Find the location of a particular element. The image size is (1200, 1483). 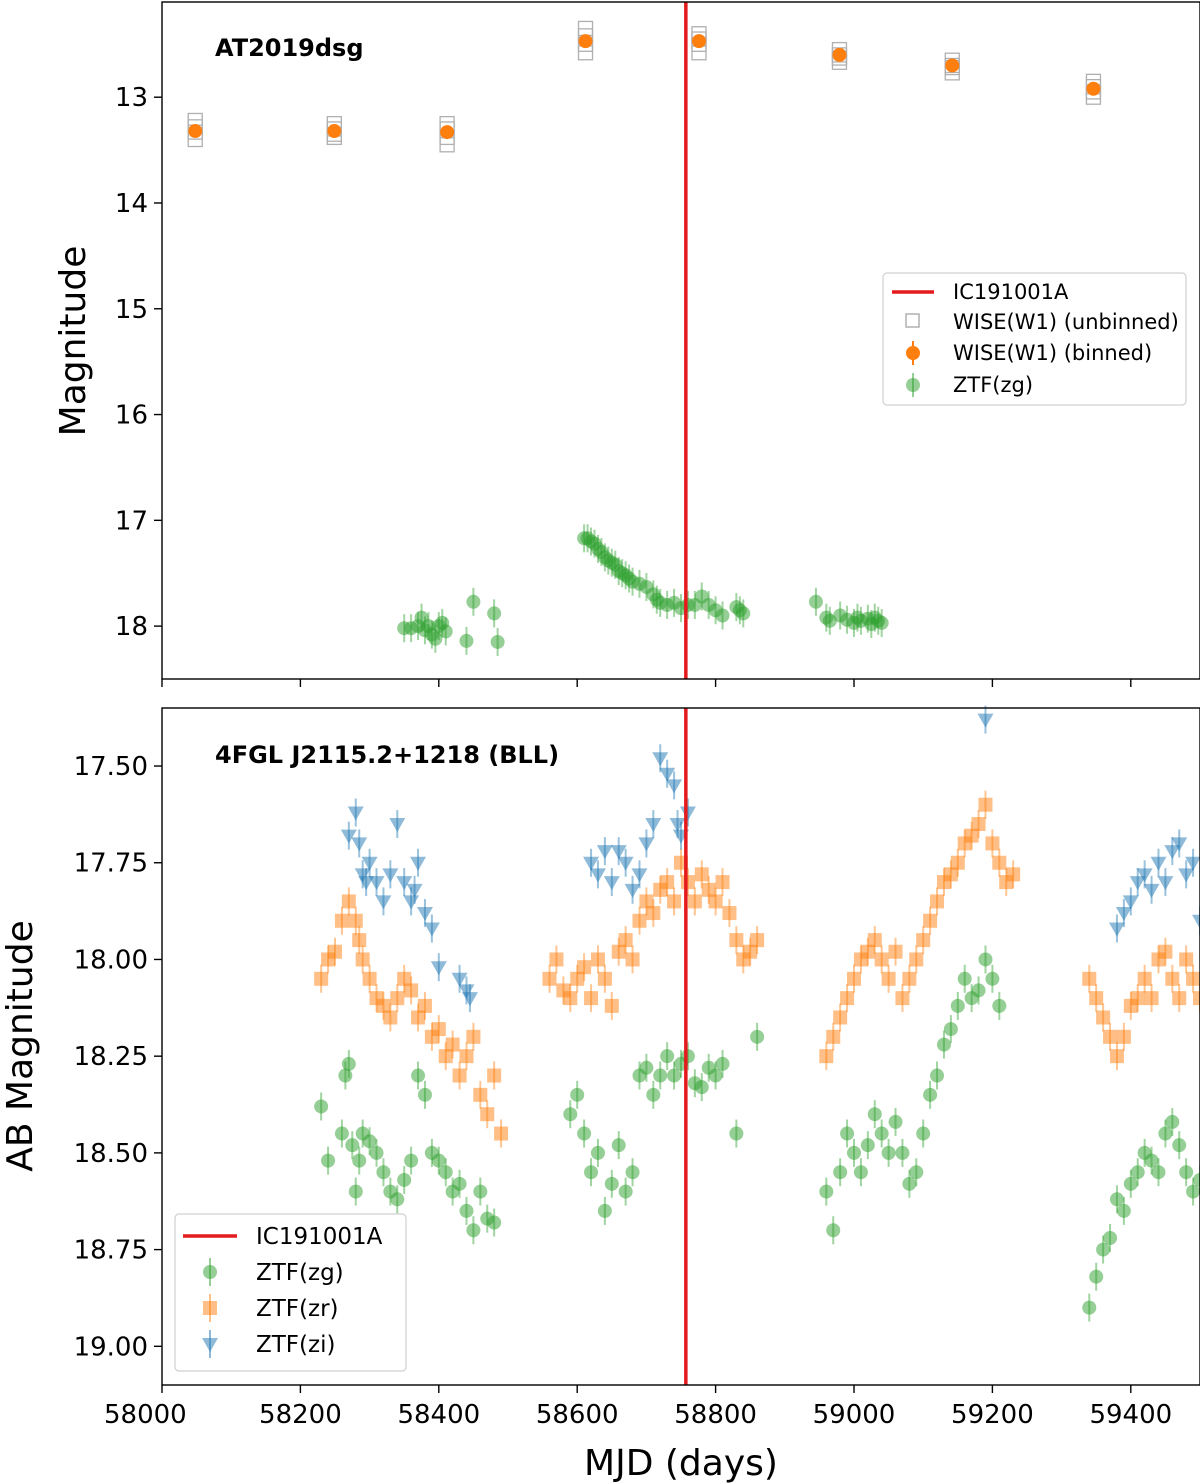

top-panel-y-axis-label: Magnitude is located at coordinates (73, 341).